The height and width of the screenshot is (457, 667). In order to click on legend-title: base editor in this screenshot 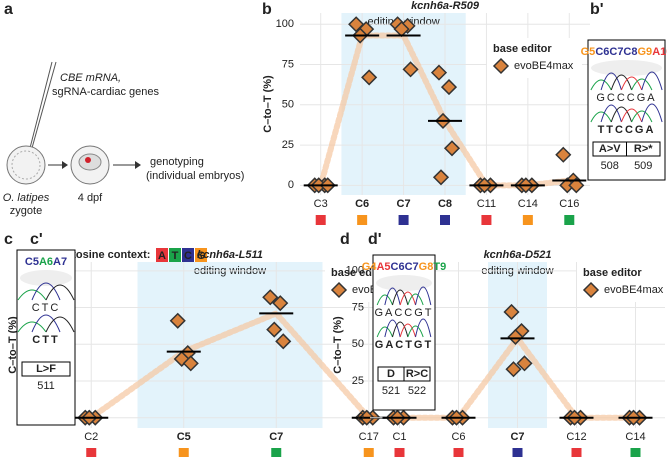, I will do `click(612, 273)`.